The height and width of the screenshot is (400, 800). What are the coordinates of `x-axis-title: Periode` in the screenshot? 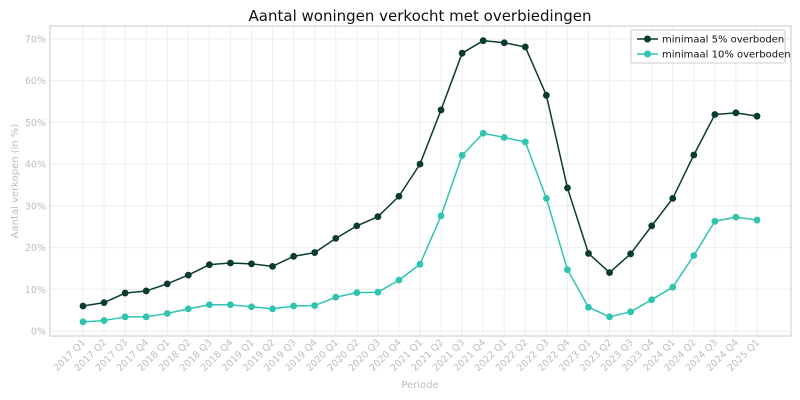 It's located at (419, 385).